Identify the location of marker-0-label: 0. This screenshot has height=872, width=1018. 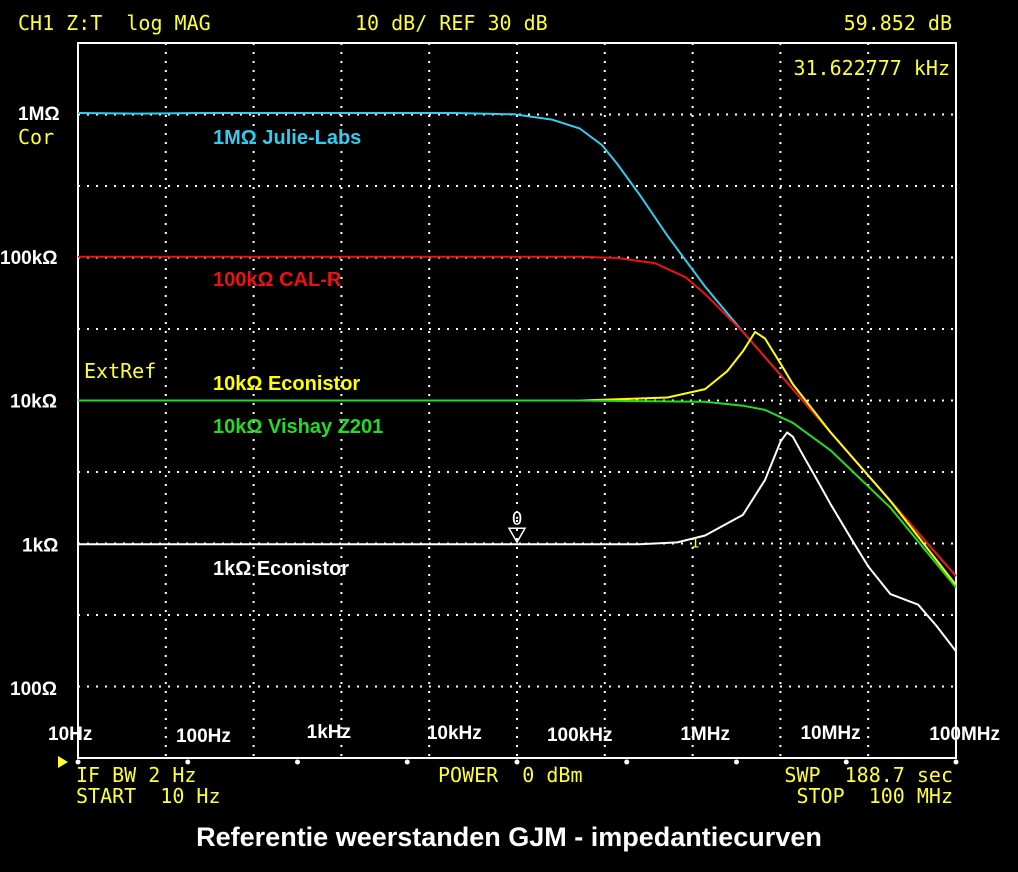
(517, 518).